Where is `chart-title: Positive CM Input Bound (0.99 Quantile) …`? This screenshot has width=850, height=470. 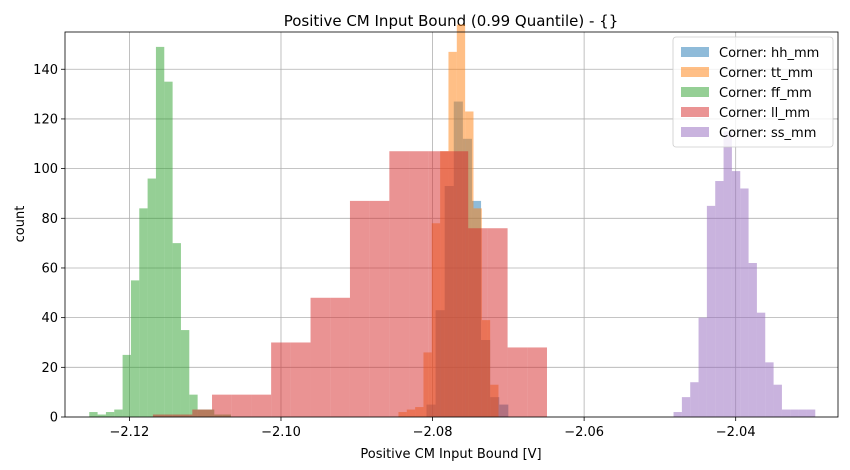 chart-title: Positive CM Input Bound (0.99 Quantile) … is located at coordinates (451, 21).